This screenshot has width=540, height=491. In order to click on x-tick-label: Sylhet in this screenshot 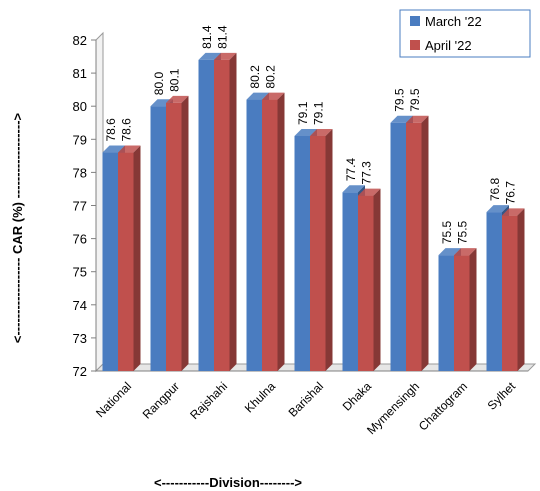, I will do `click(502, 396)`.